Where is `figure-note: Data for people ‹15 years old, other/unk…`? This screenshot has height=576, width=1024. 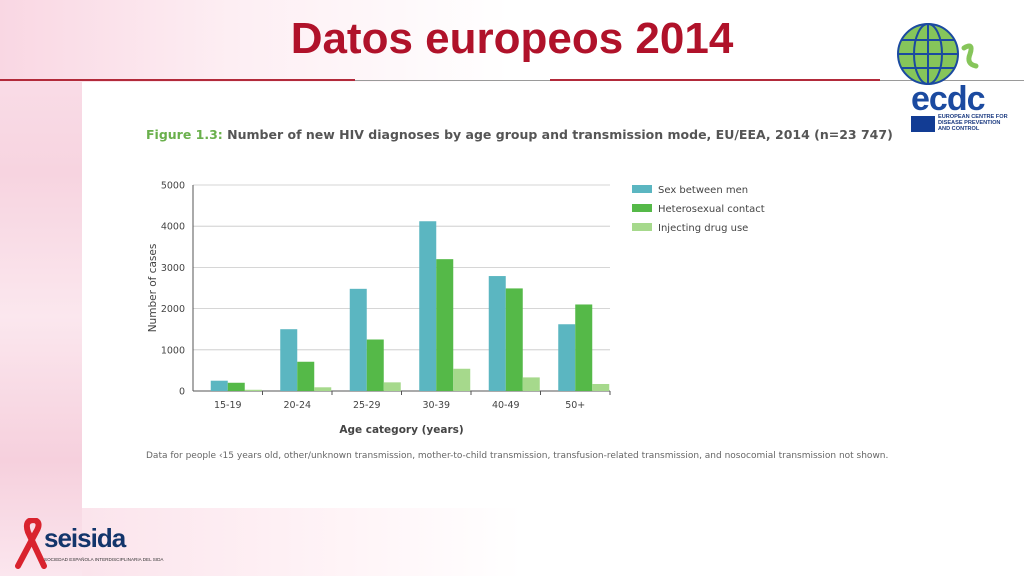 figure-note: Data for people ‹15 years old, other/unk… is located at coordinates (517, 456).